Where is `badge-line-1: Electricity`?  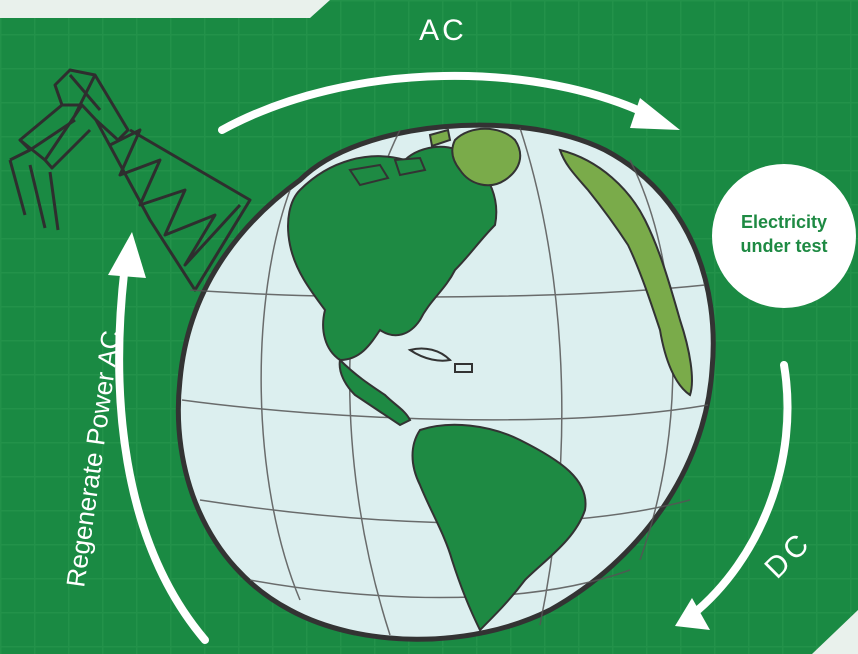 badge-line-1: Electricity is located at coordinates (784, 222).